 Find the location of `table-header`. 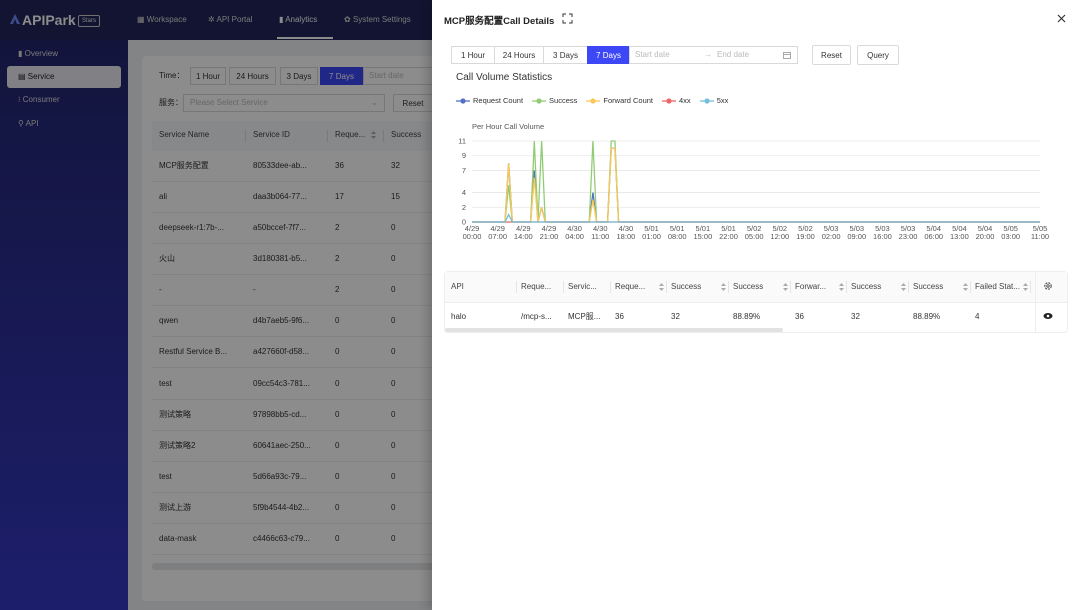

table-header is located at coordinates (297, 136).